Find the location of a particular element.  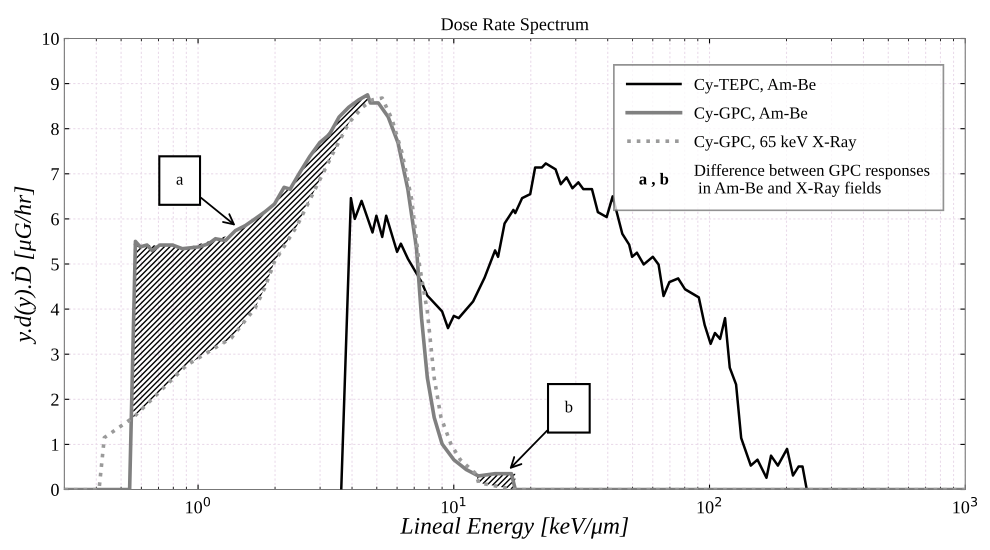

y-axis-title: y.d(y).Ḋ [μG/hr] is located at coordinates (23, 265).